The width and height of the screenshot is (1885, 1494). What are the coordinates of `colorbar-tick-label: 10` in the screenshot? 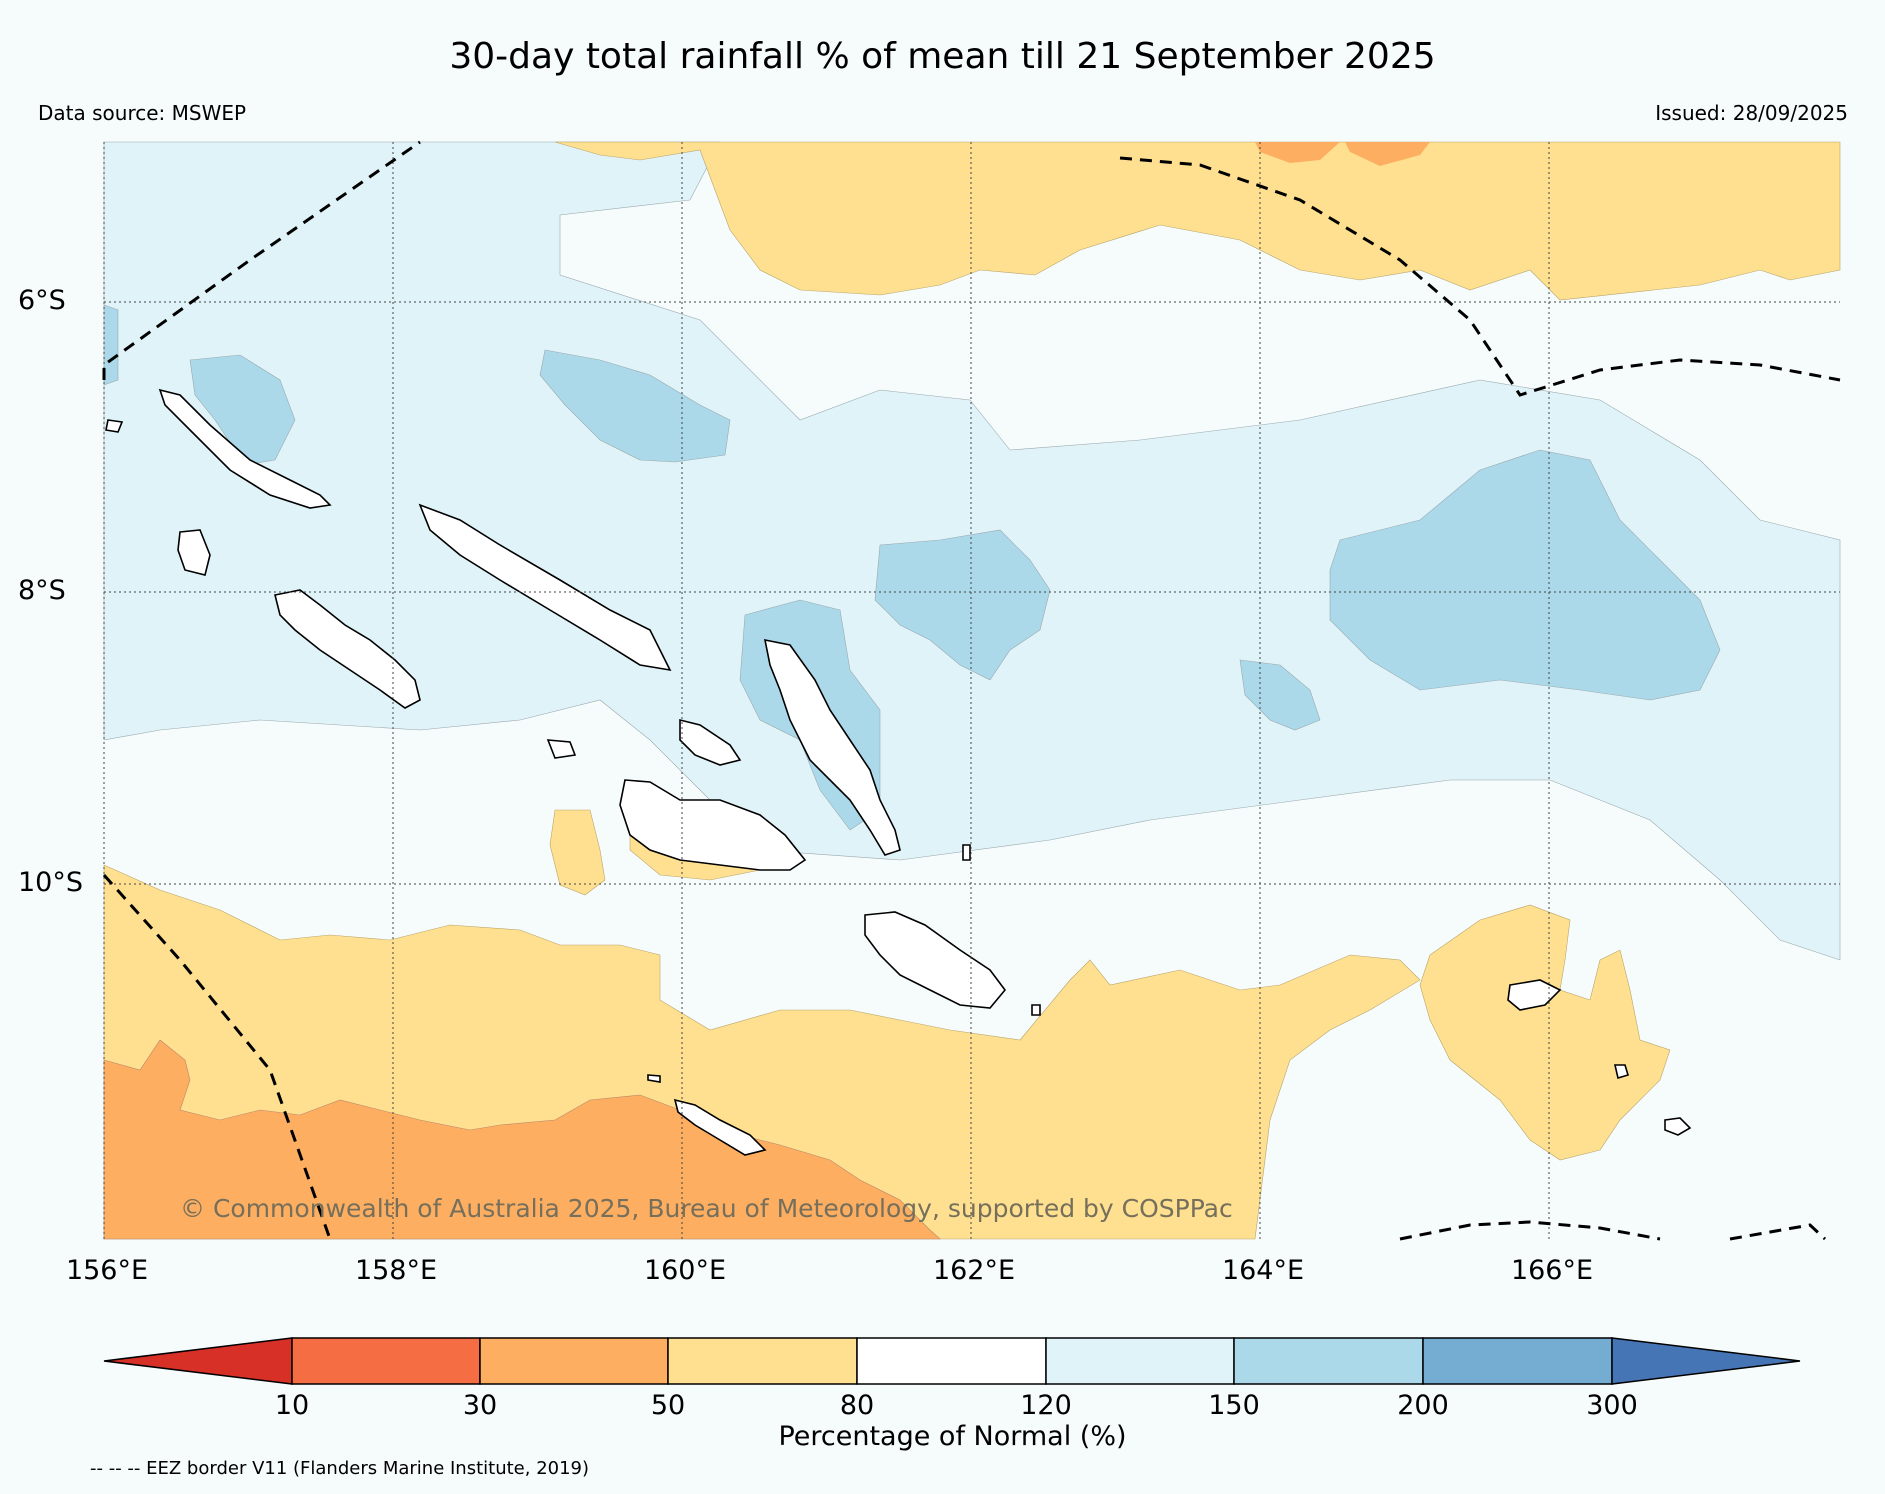 It's located at (292, 1405).